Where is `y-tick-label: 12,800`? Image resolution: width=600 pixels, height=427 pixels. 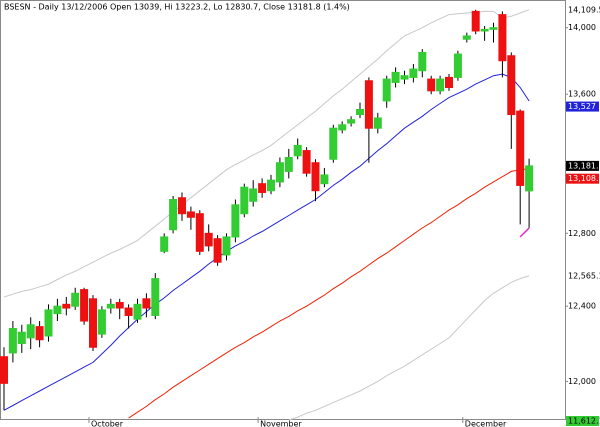
y-tick-label: 12,800 is located at coordinates (582, 233).